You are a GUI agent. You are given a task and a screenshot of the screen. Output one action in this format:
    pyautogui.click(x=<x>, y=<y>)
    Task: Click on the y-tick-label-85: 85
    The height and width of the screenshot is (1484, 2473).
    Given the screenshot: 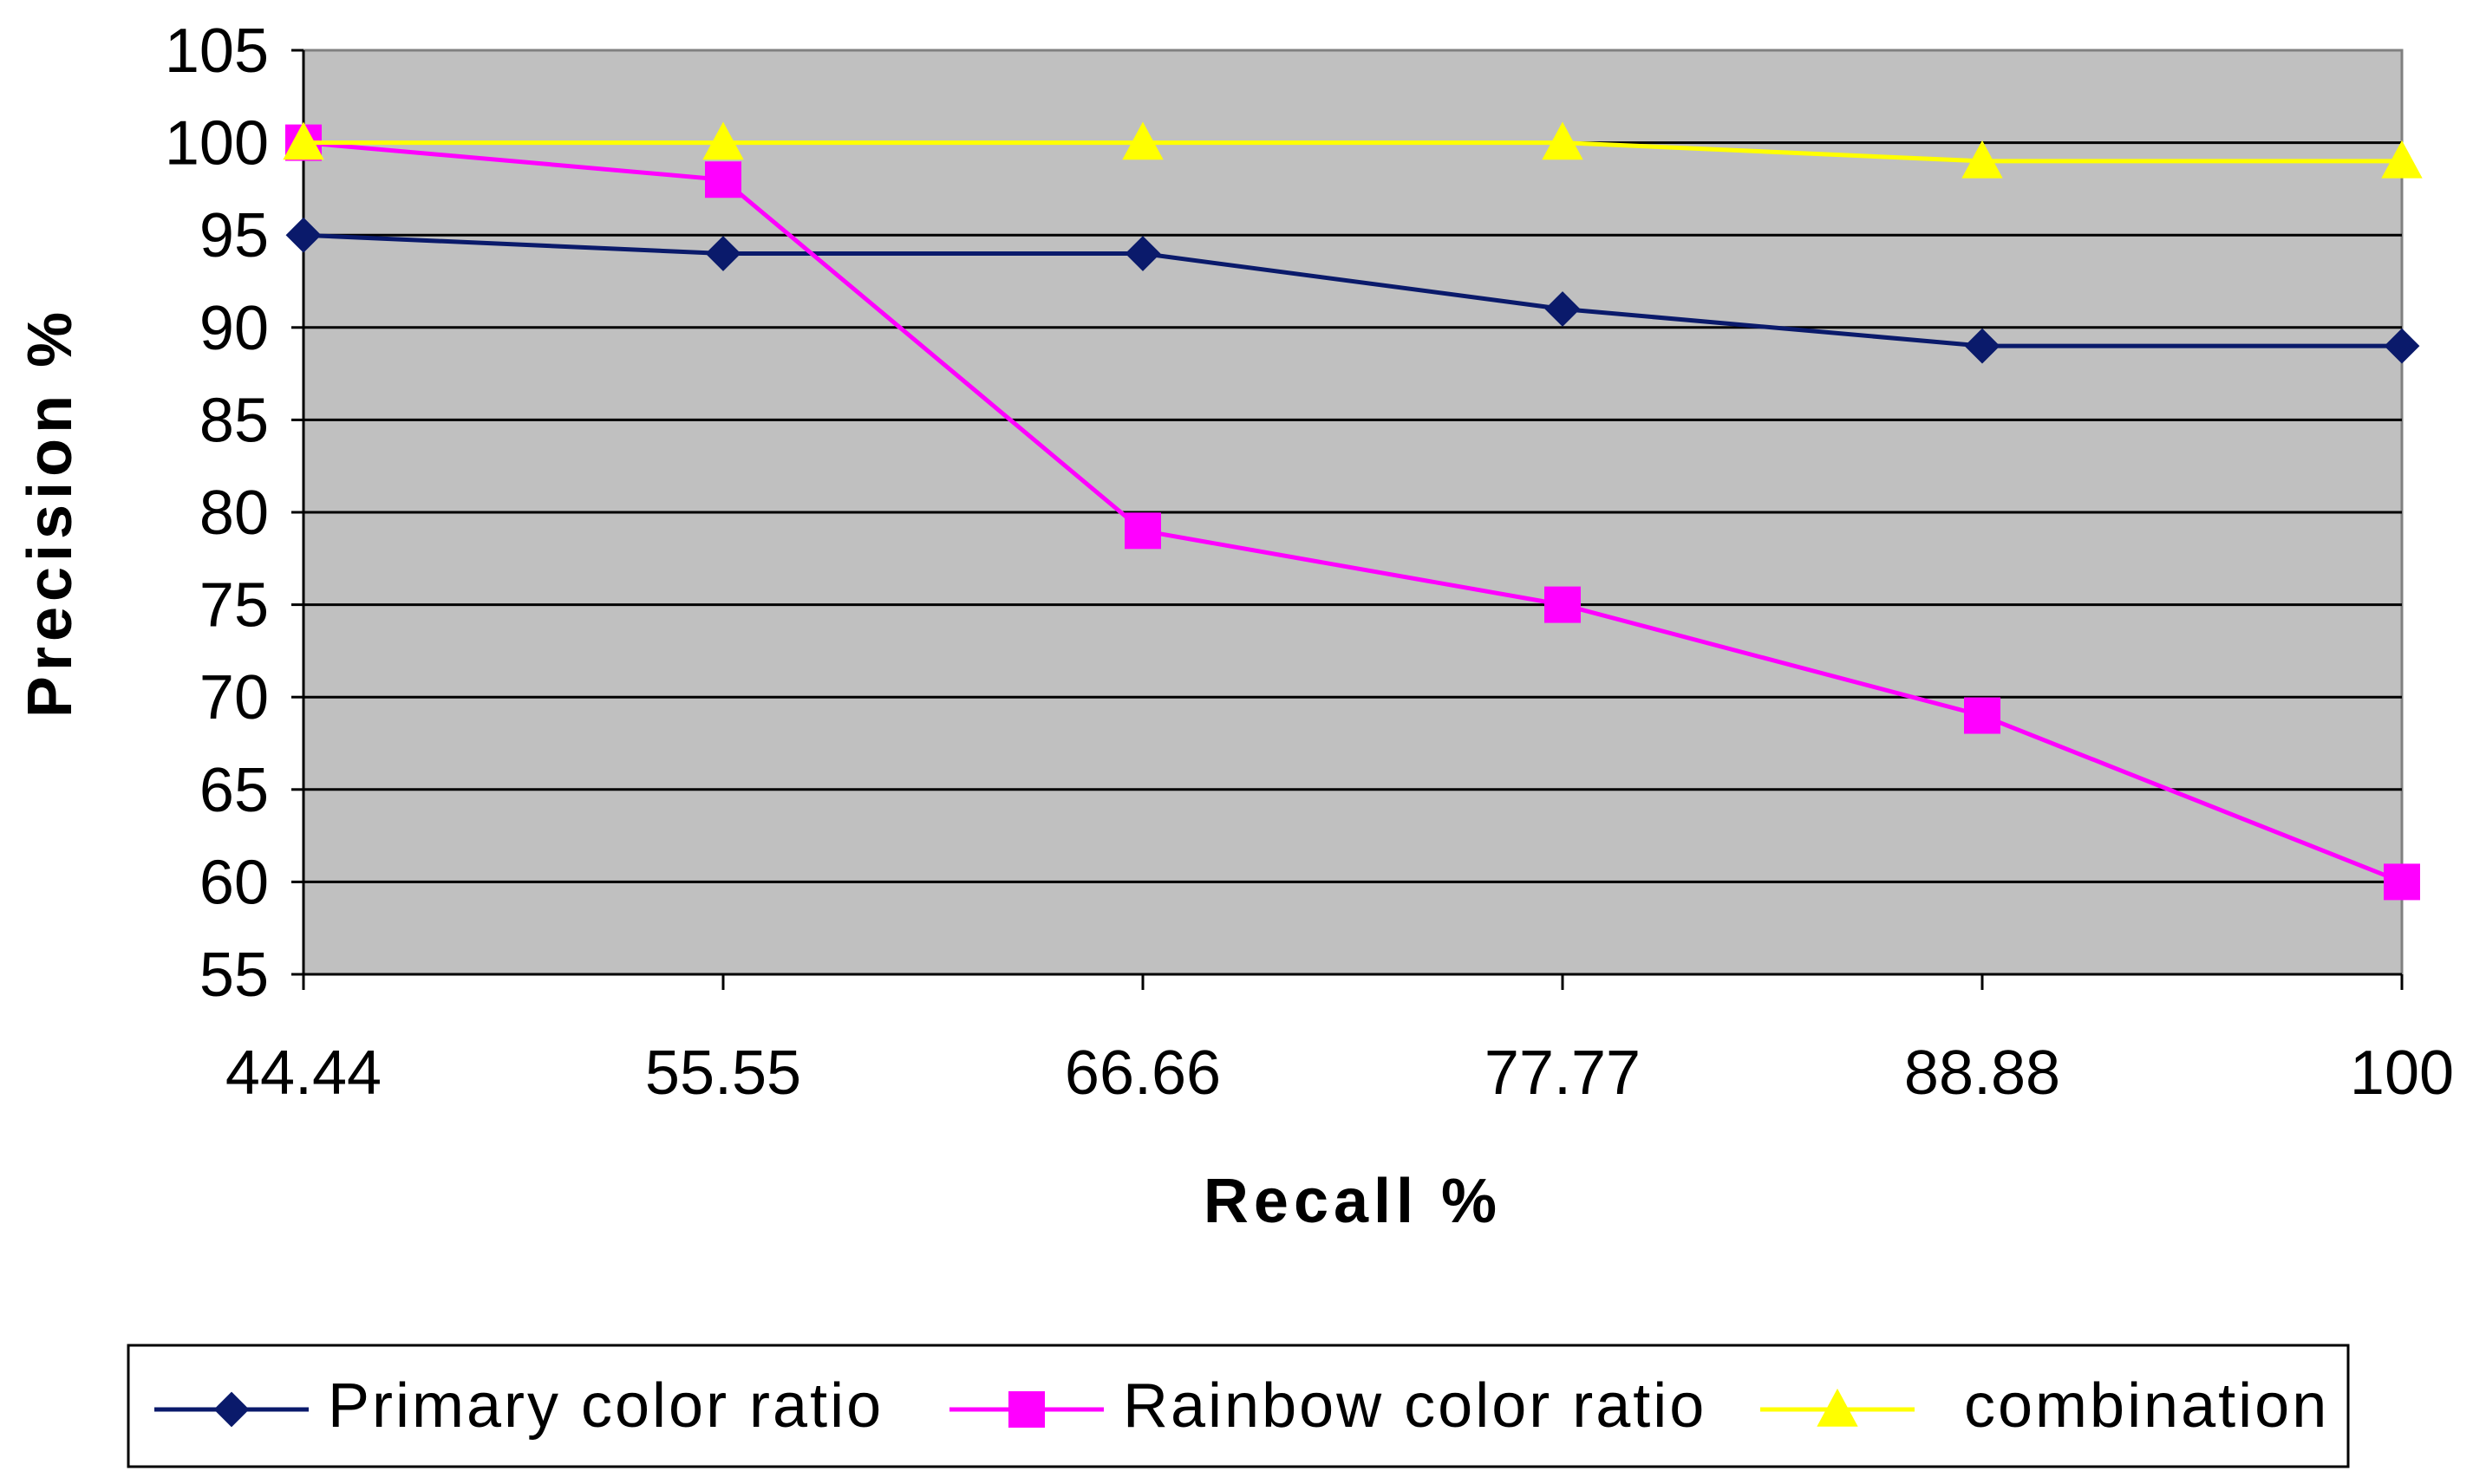 What is the action you would take?
    pyautogui.click(x=234, y=420)
    